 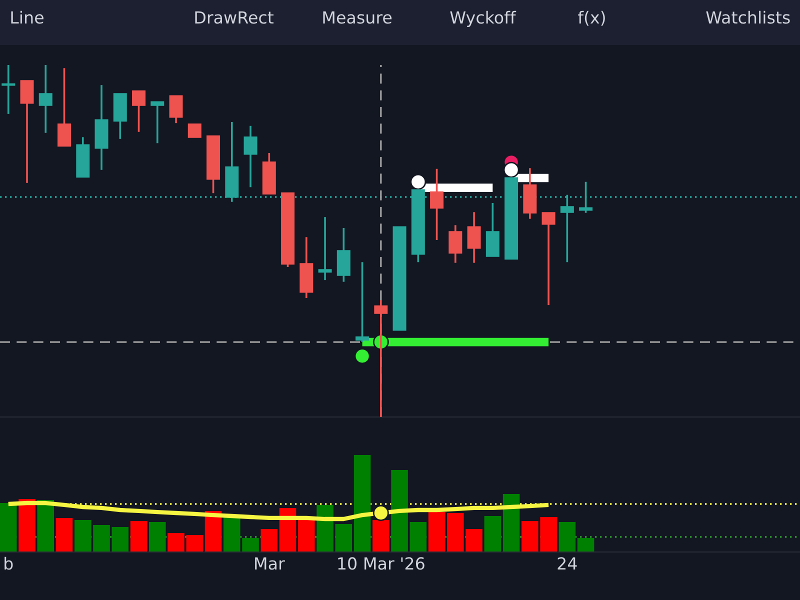 What do you see at coordinates (748, 17) in the screenshot?
I see `text: Watchlists` at bounding box center [748, 17].